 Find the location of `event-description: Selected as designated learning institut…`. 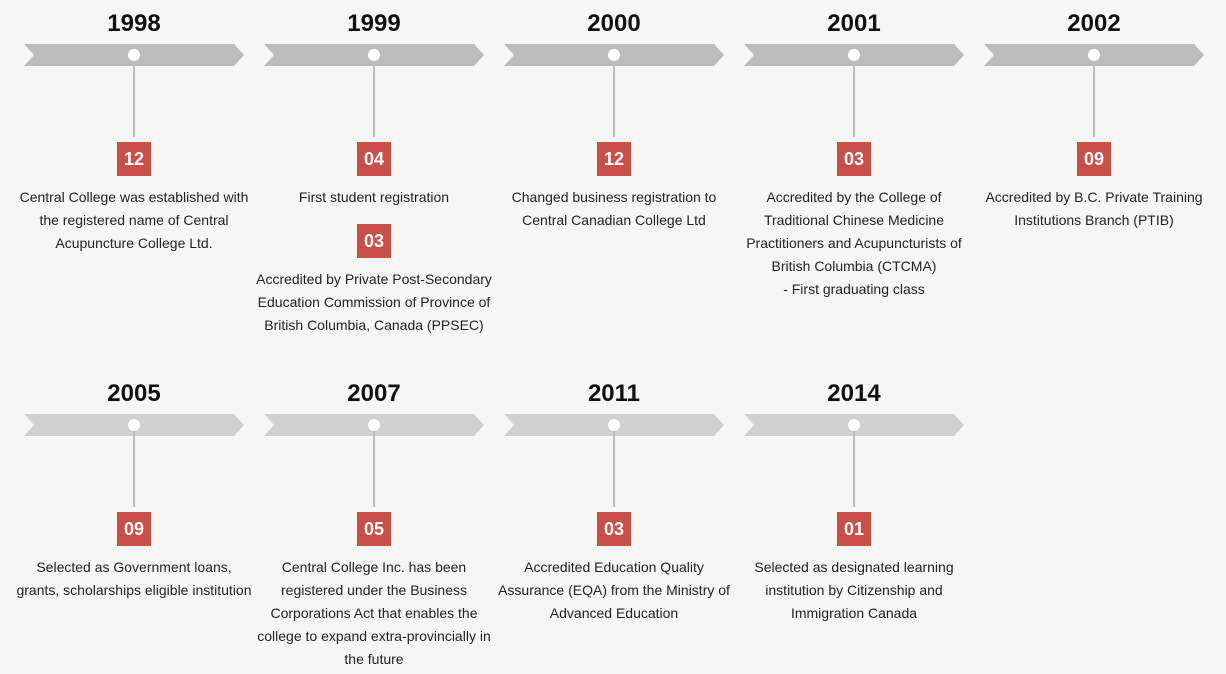

event-description: Selected as designated learning institut… is located at coordinates (854, 590).